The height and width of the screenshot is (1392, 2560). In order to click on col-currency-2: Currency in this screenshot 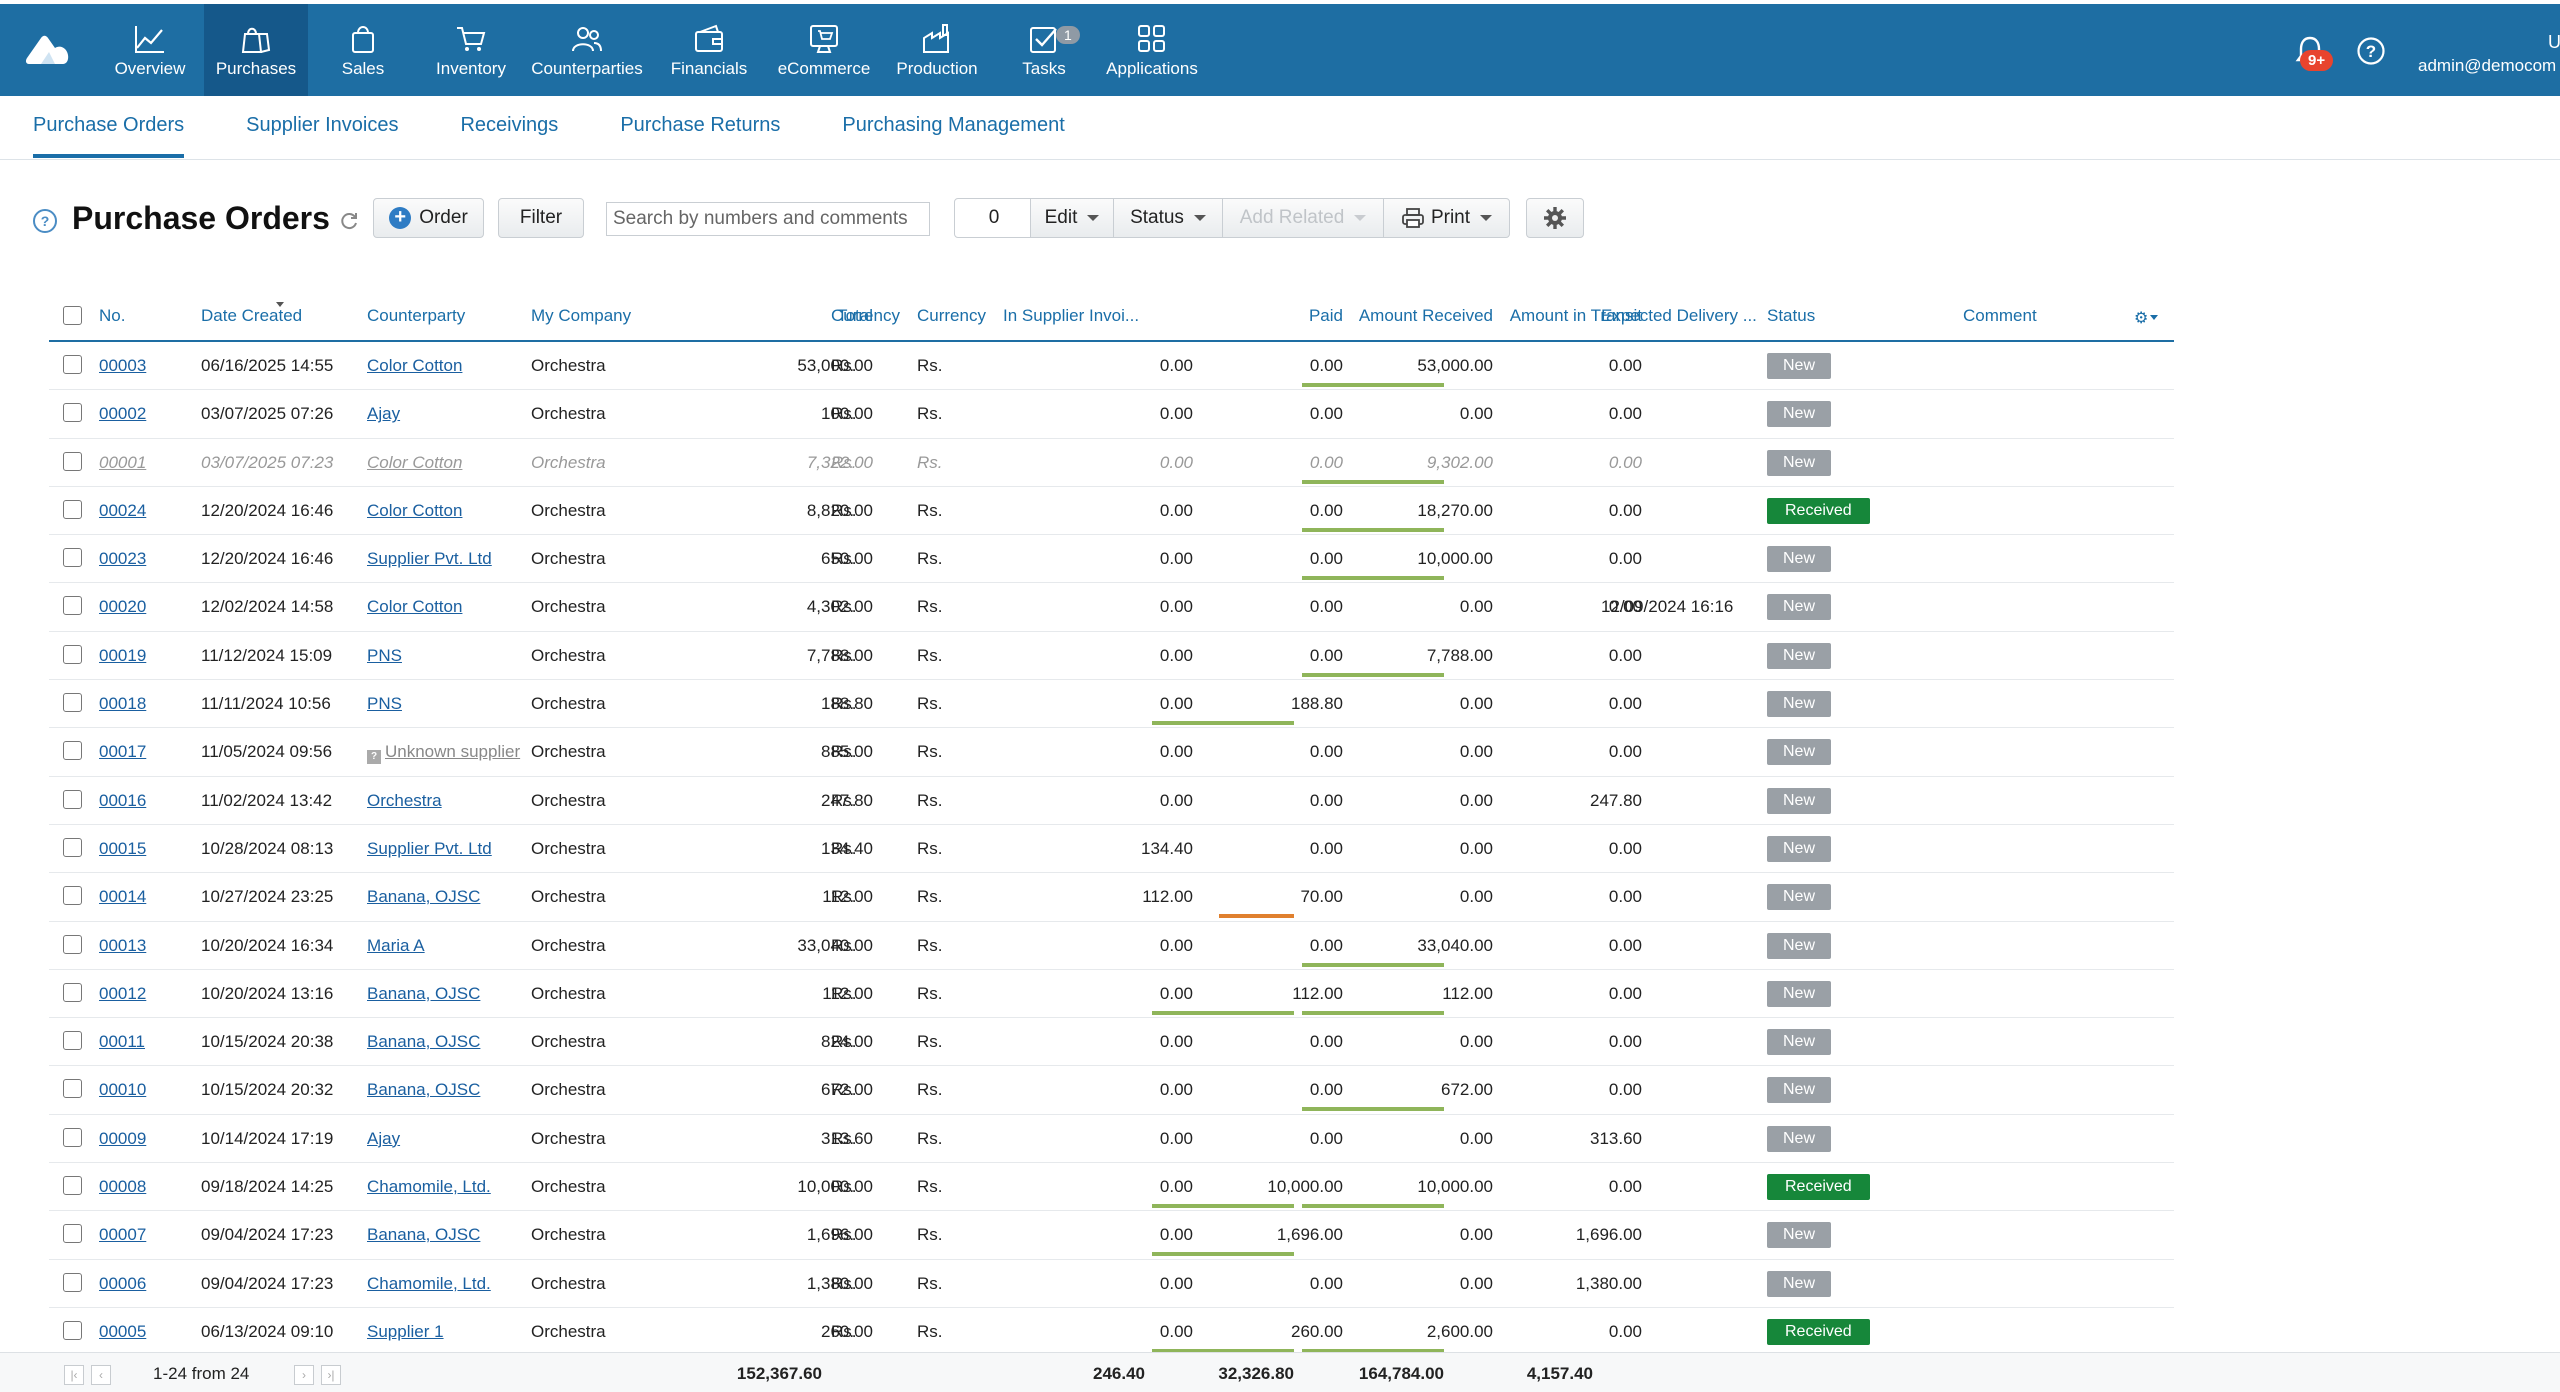, I will do `click(951, 315)`.